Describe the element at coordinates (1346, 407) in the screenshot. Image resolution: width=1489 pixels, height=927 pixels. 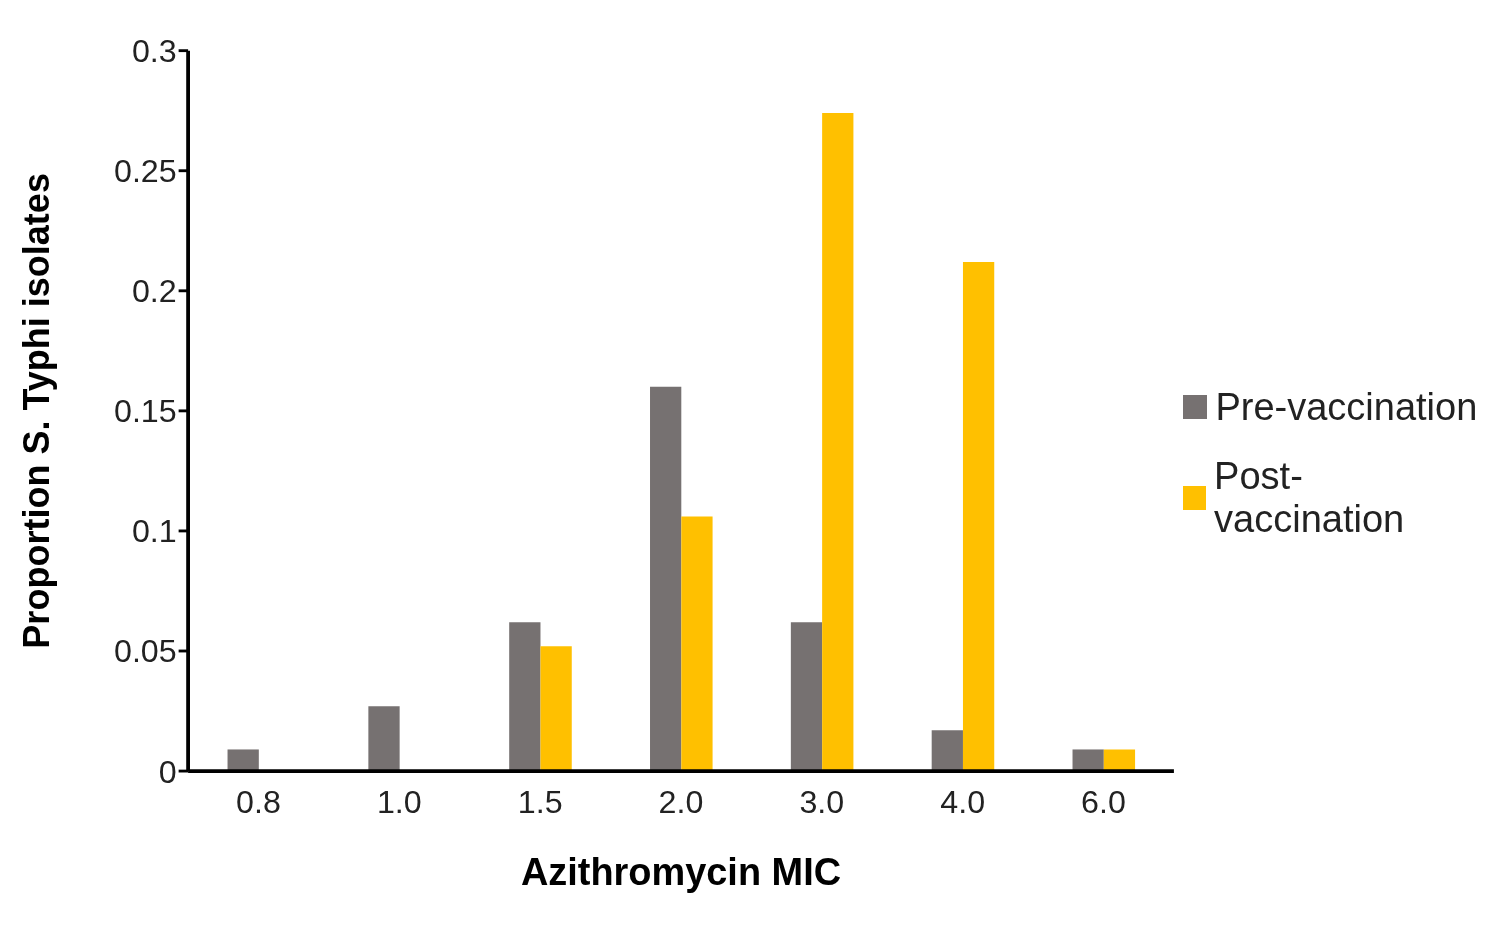
I see `legend-label: Pre-vaccination` at that location.